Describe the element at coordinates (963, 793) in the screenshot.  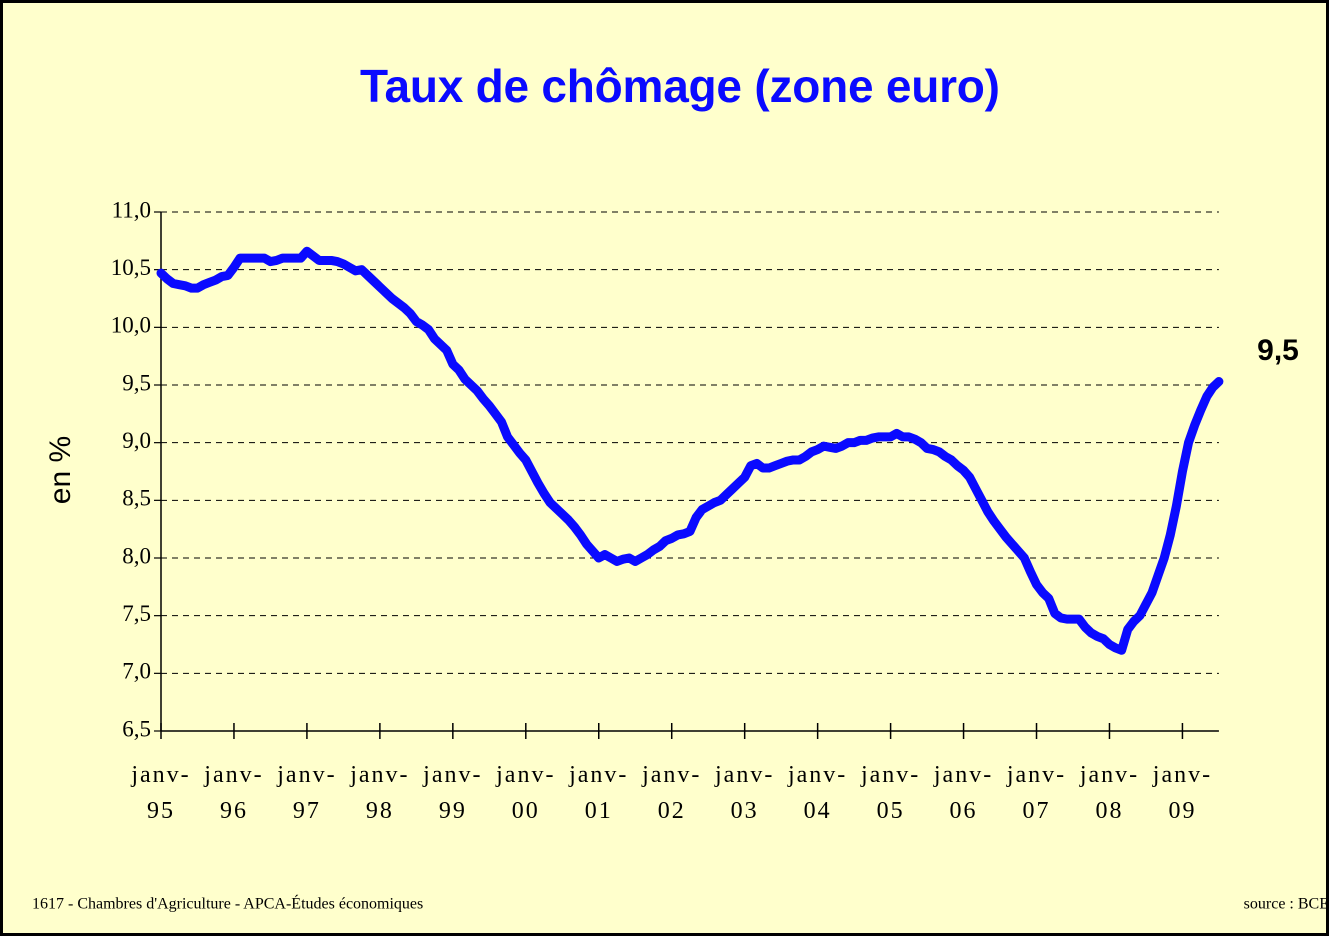
I see `x-tick-label: janv-06` at that location.